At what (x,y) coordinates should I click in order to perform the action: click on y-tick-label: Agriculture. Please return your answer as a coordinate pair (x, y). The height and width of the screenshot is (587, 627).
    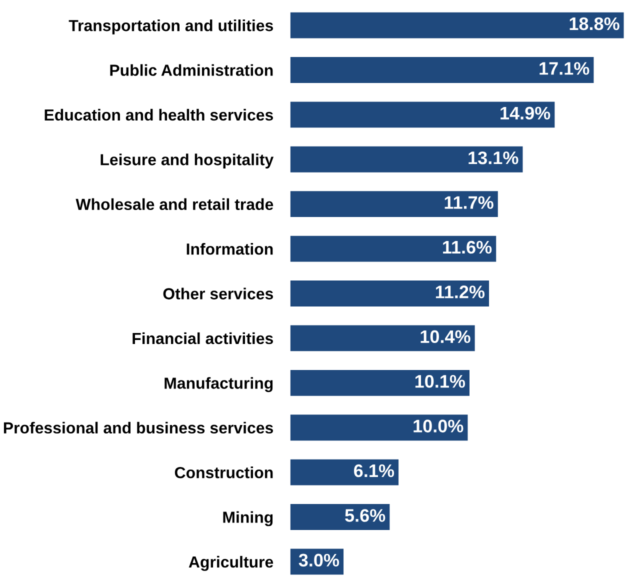
    Looking at the image, I should click on (231, 563).